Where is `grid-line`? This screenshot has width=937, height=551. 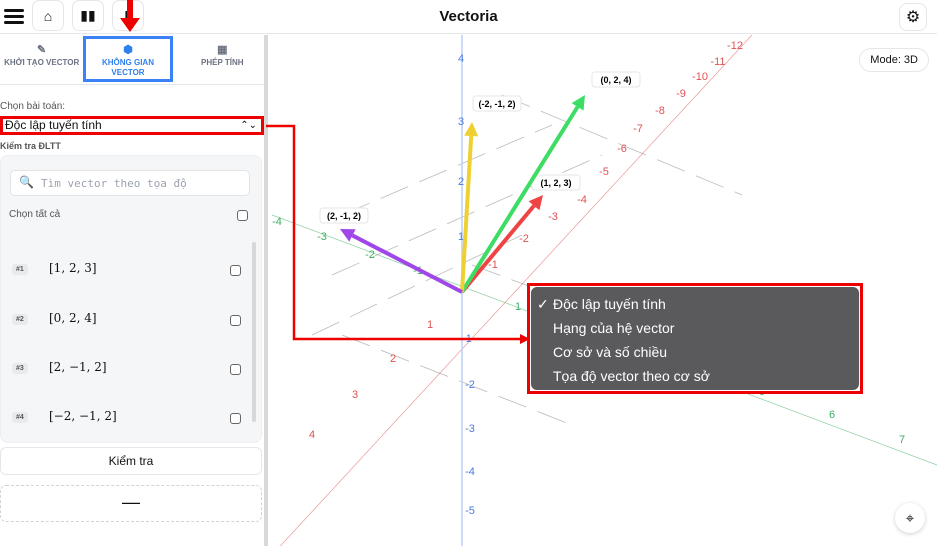
grid-line is located at coordinates (622, 145).